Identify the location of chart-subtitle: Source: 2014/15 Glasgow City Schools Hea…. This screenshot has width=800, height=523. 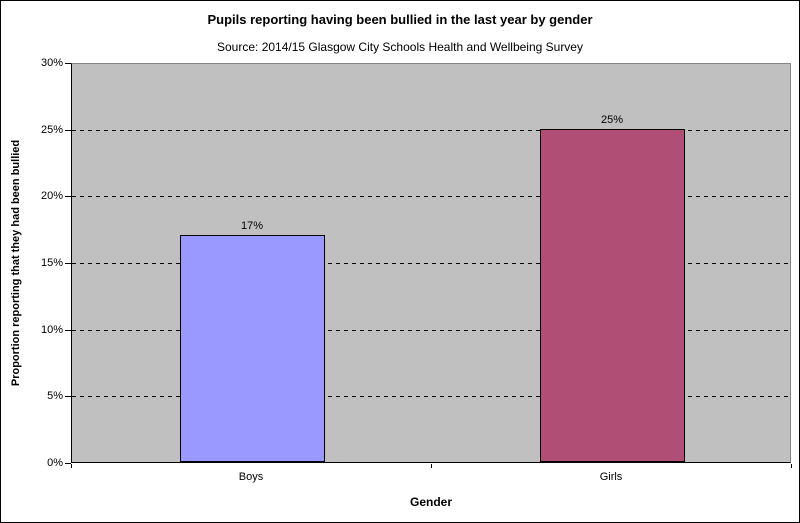
(400, 47).